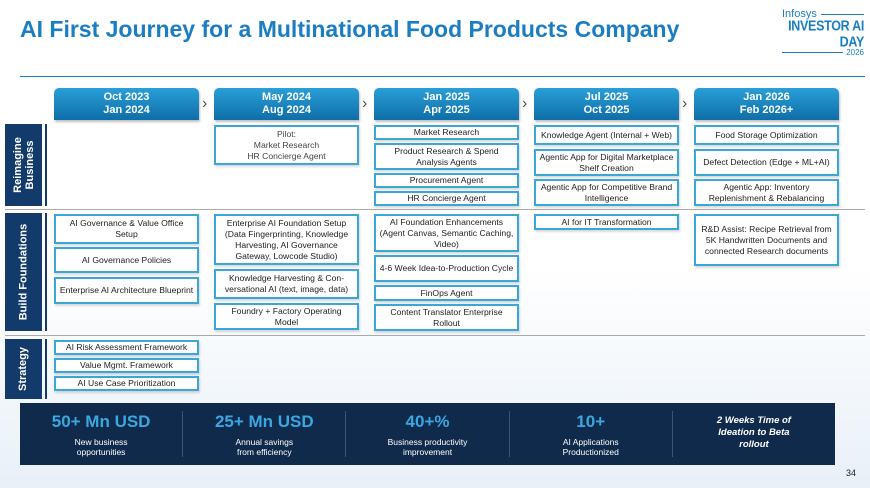 The height and width of the screenshot is (488, 870). I want to click on infosys-investor-ai-day-logo: Infosys INVESTOR AI DAY 2026, so click(823, 32).